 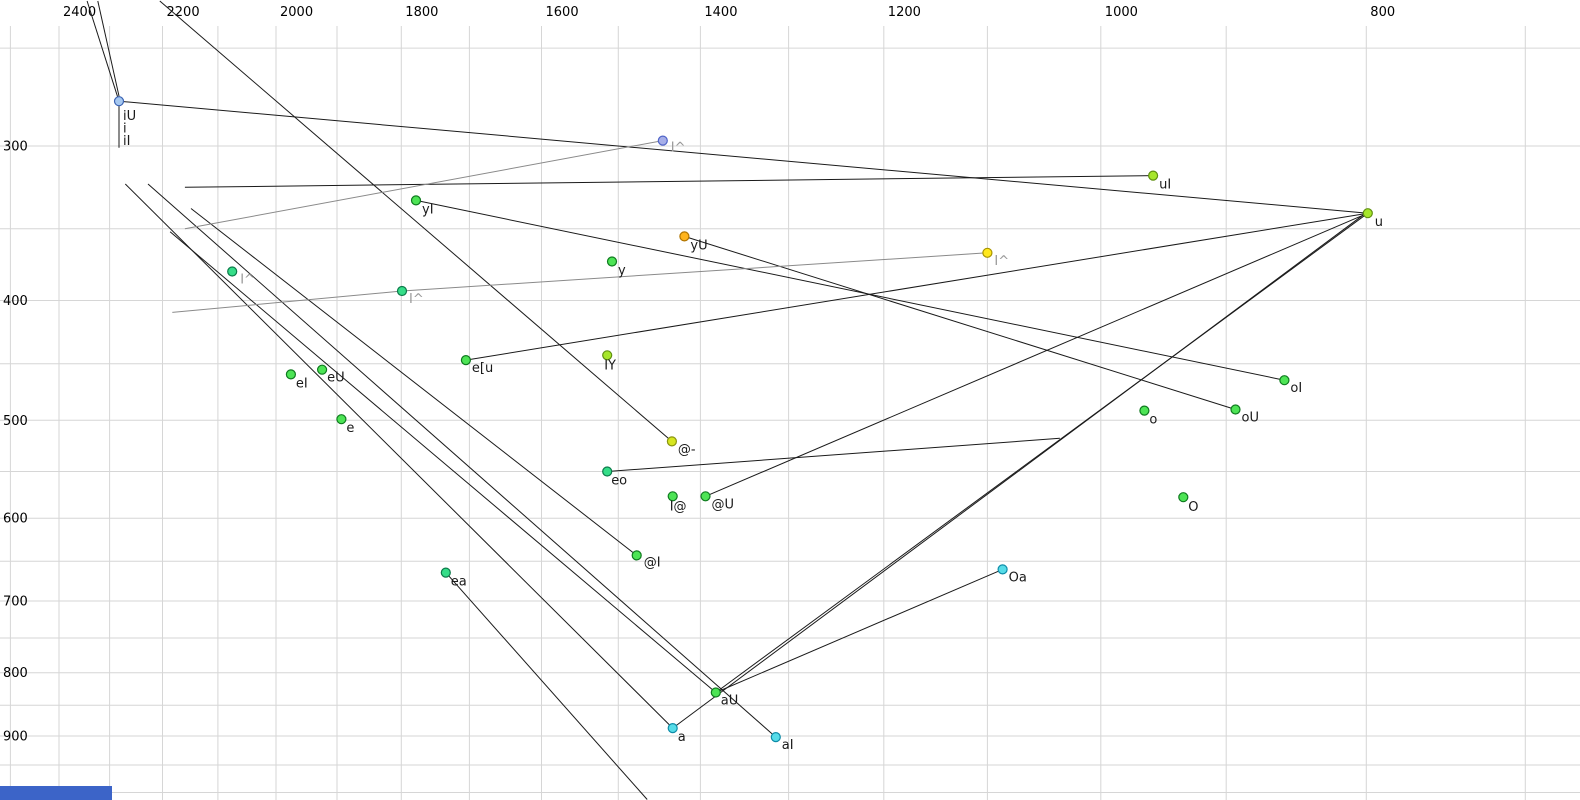 I want to click on vowel-point-label: oI, so click(x=1296, y=388).